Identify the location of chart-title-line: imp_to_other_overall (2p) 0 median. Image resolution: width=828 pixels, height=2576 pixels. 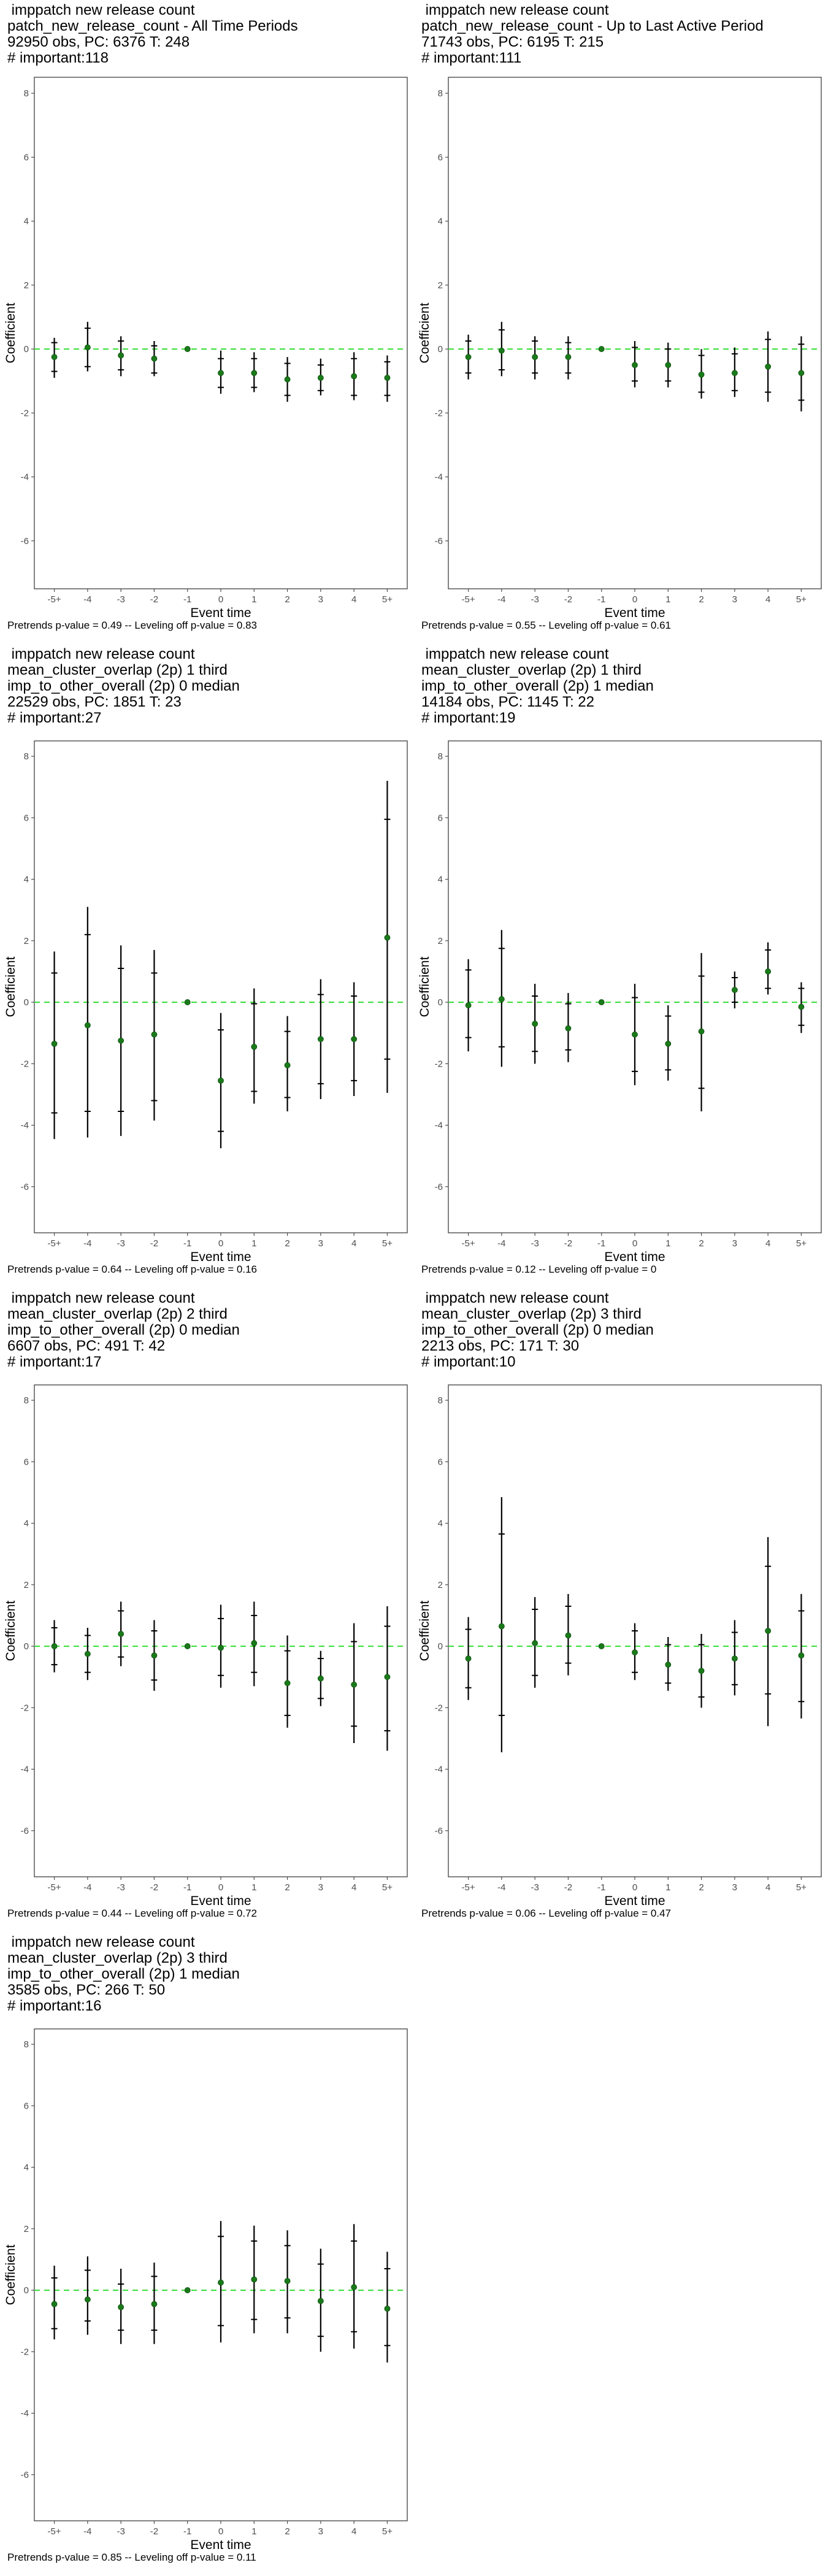
(537, 1330).